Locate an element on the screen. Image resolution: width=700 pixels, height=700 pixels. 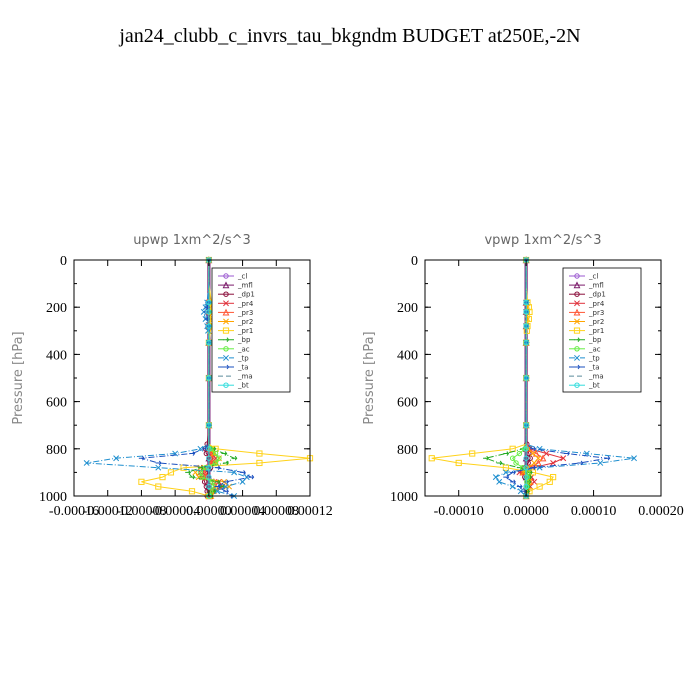
legend-label-_pr2: _pr2 is located at coordinates (245, 322).